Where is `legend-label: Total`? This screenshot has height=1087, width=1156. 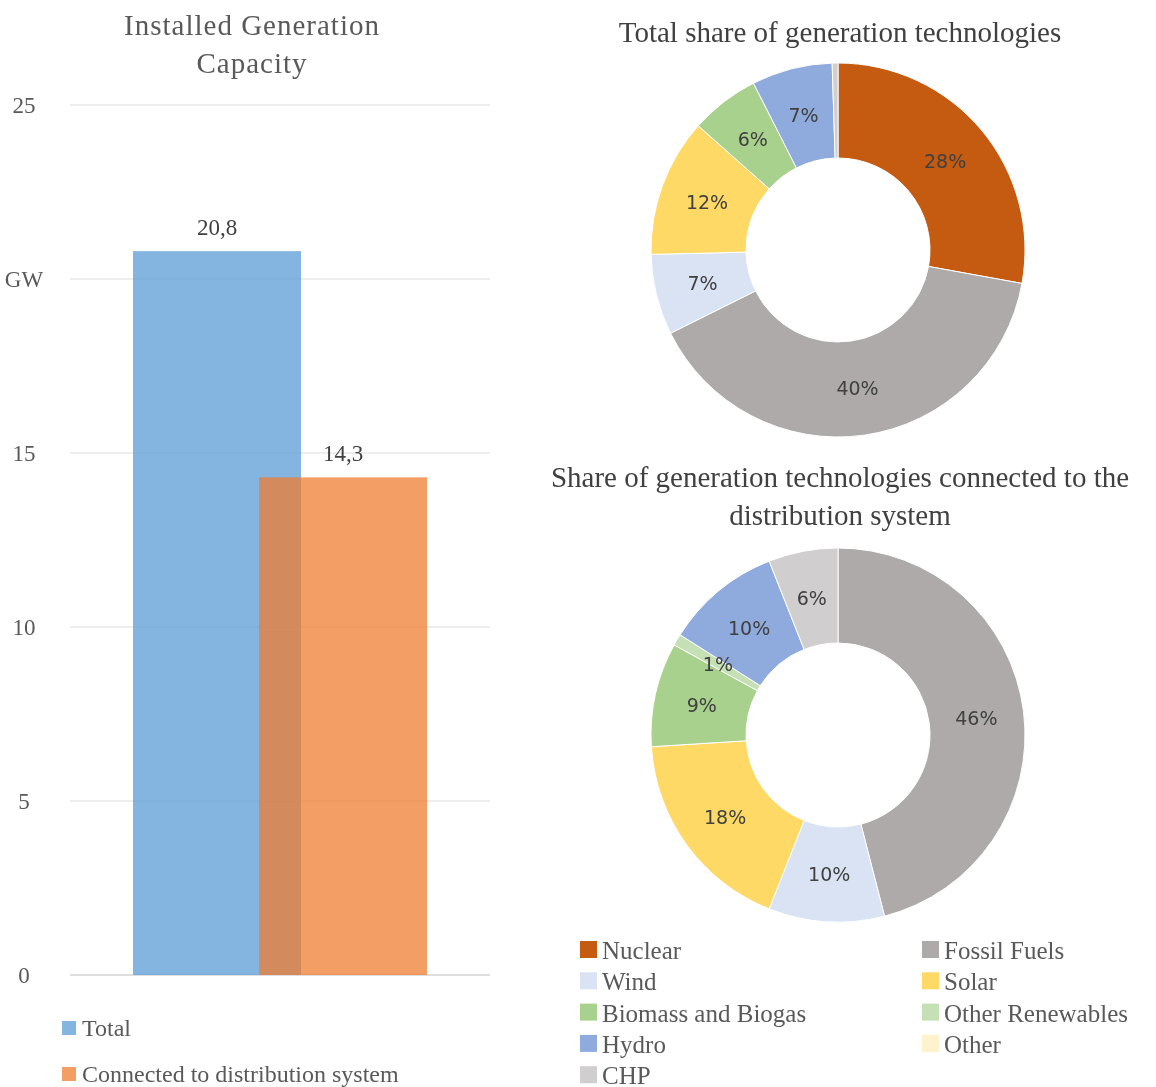 legend-label: Total is located at coordinates (107, 1028).